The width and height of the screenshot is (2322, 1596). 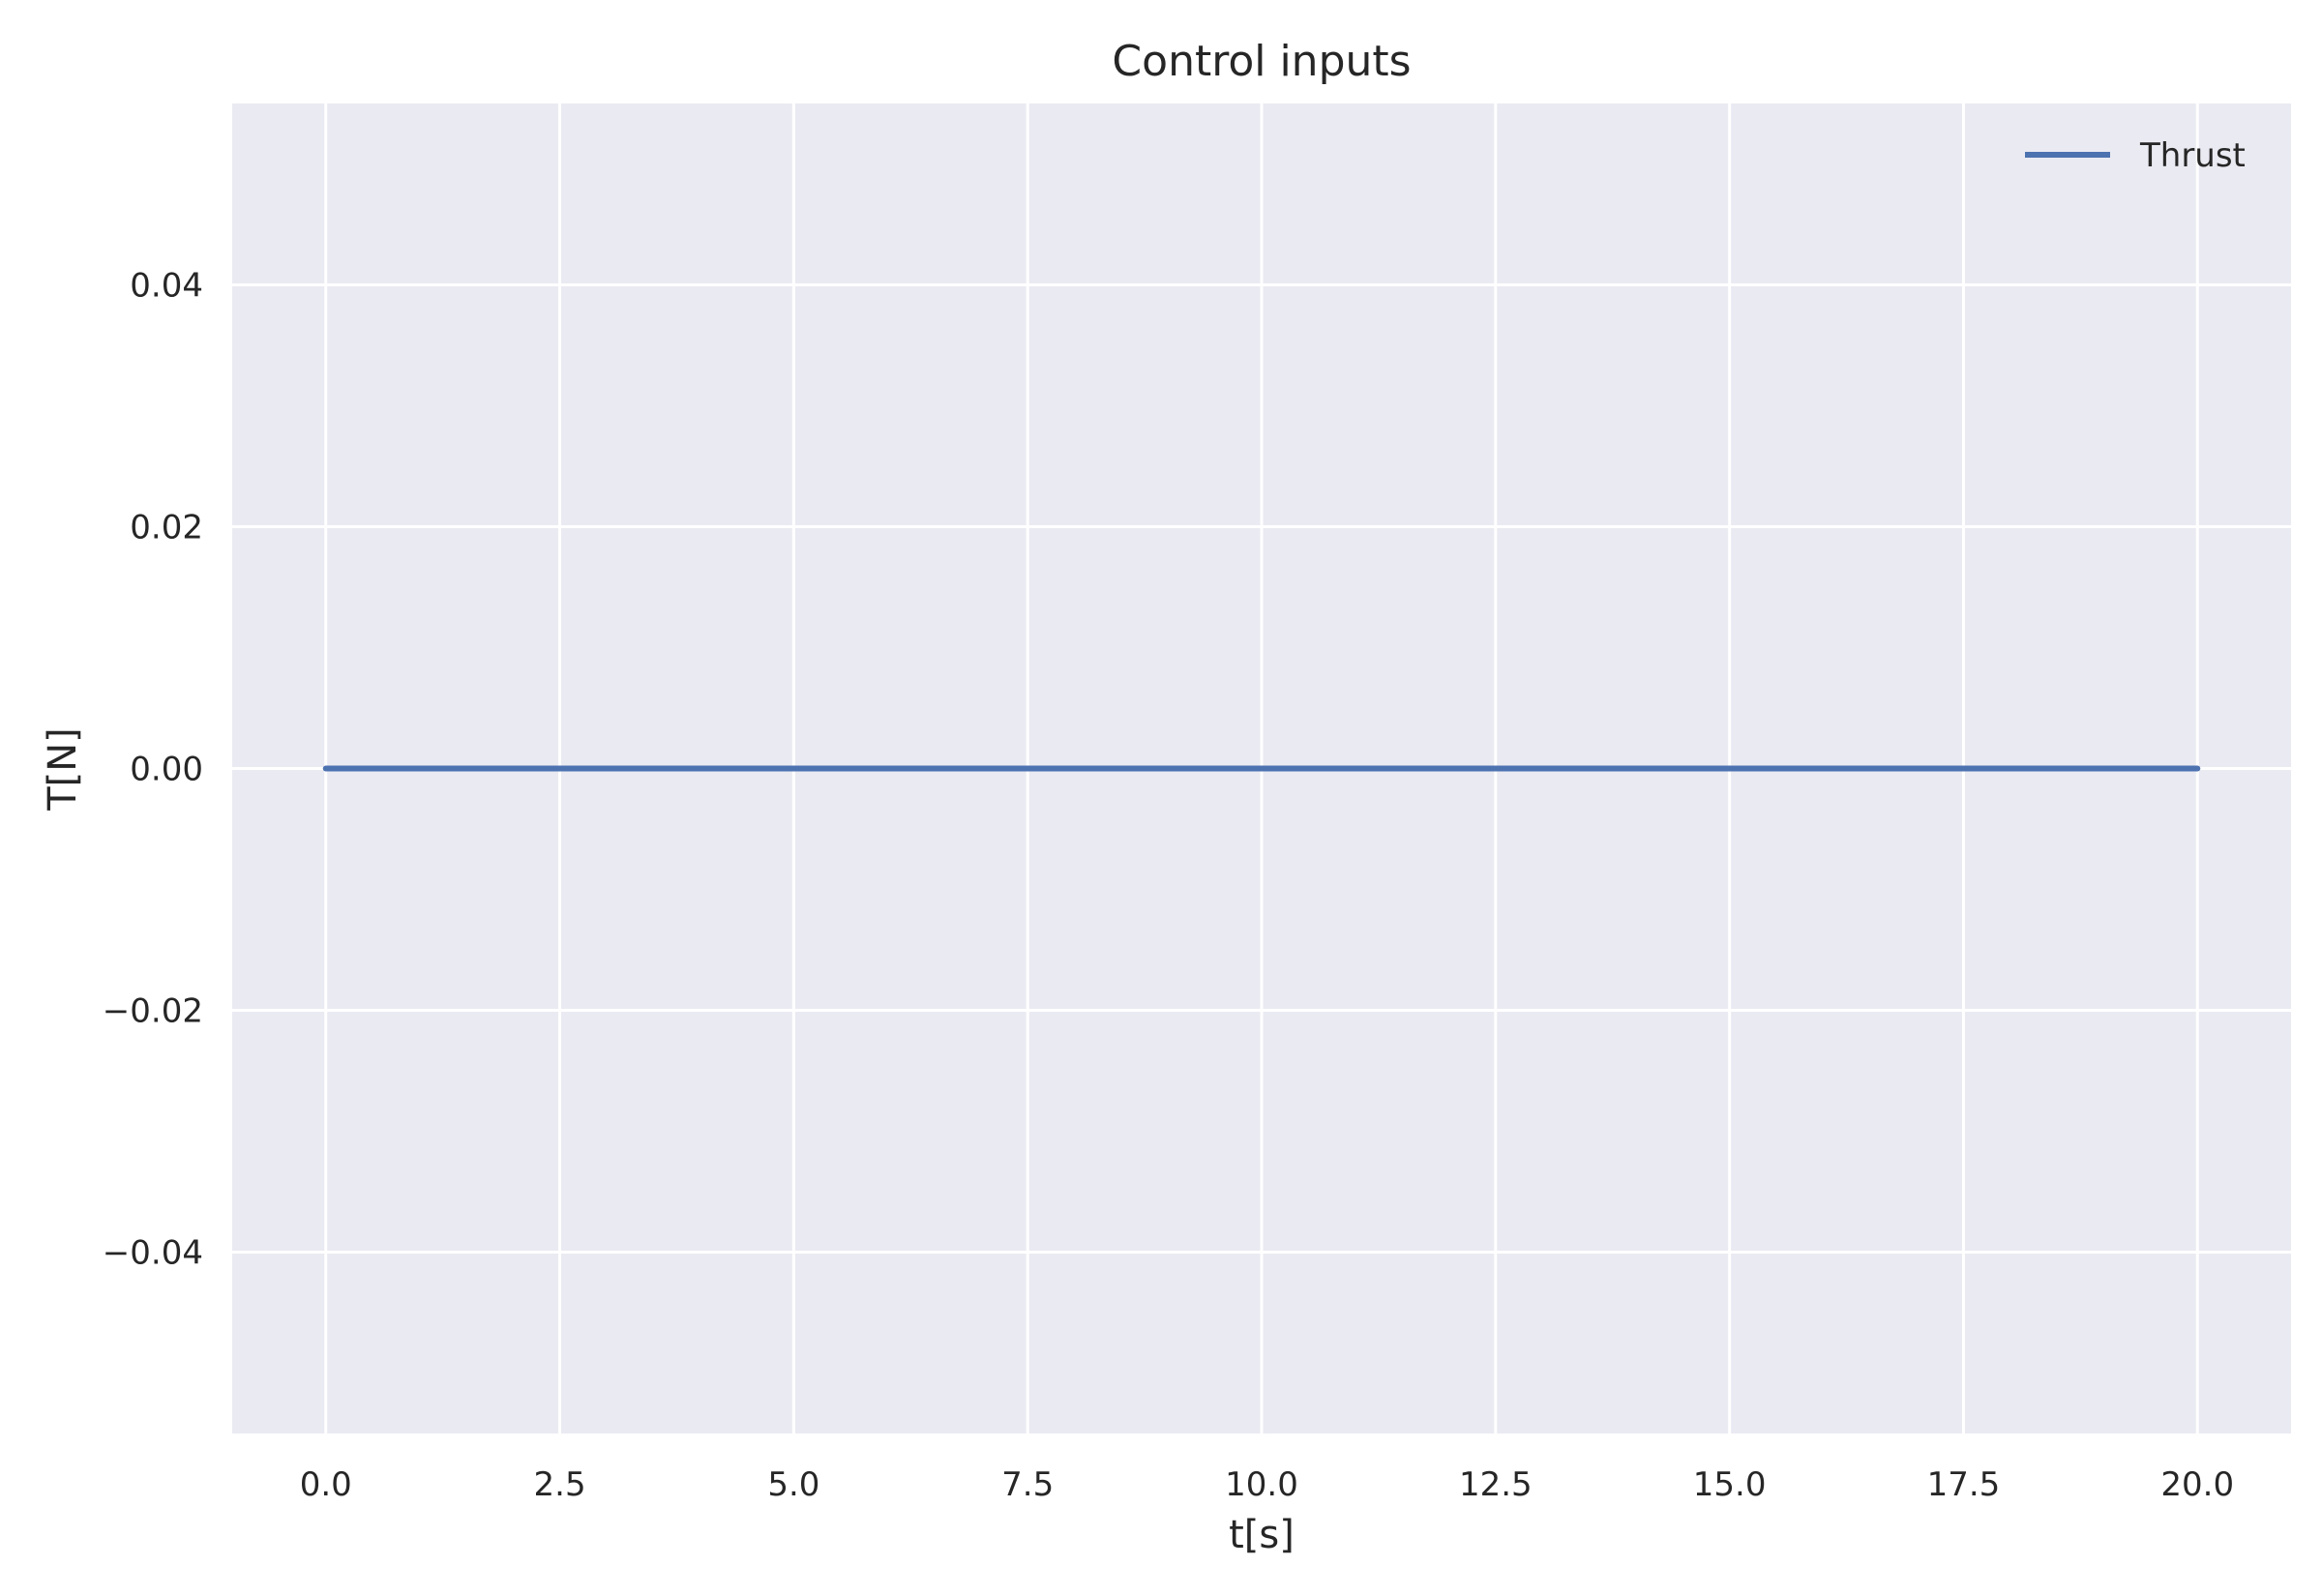 I want to click on x-tick-label: 10.0, so click(x=1261, y=1484).